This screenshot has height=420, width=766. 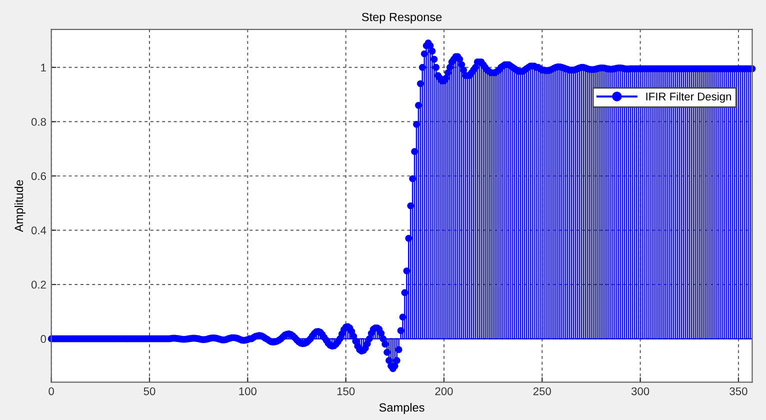 What do you see at coordinates (43, 339) in the screenshot?
I see `y-tick-label: 0` at bounding box center [43, 339].